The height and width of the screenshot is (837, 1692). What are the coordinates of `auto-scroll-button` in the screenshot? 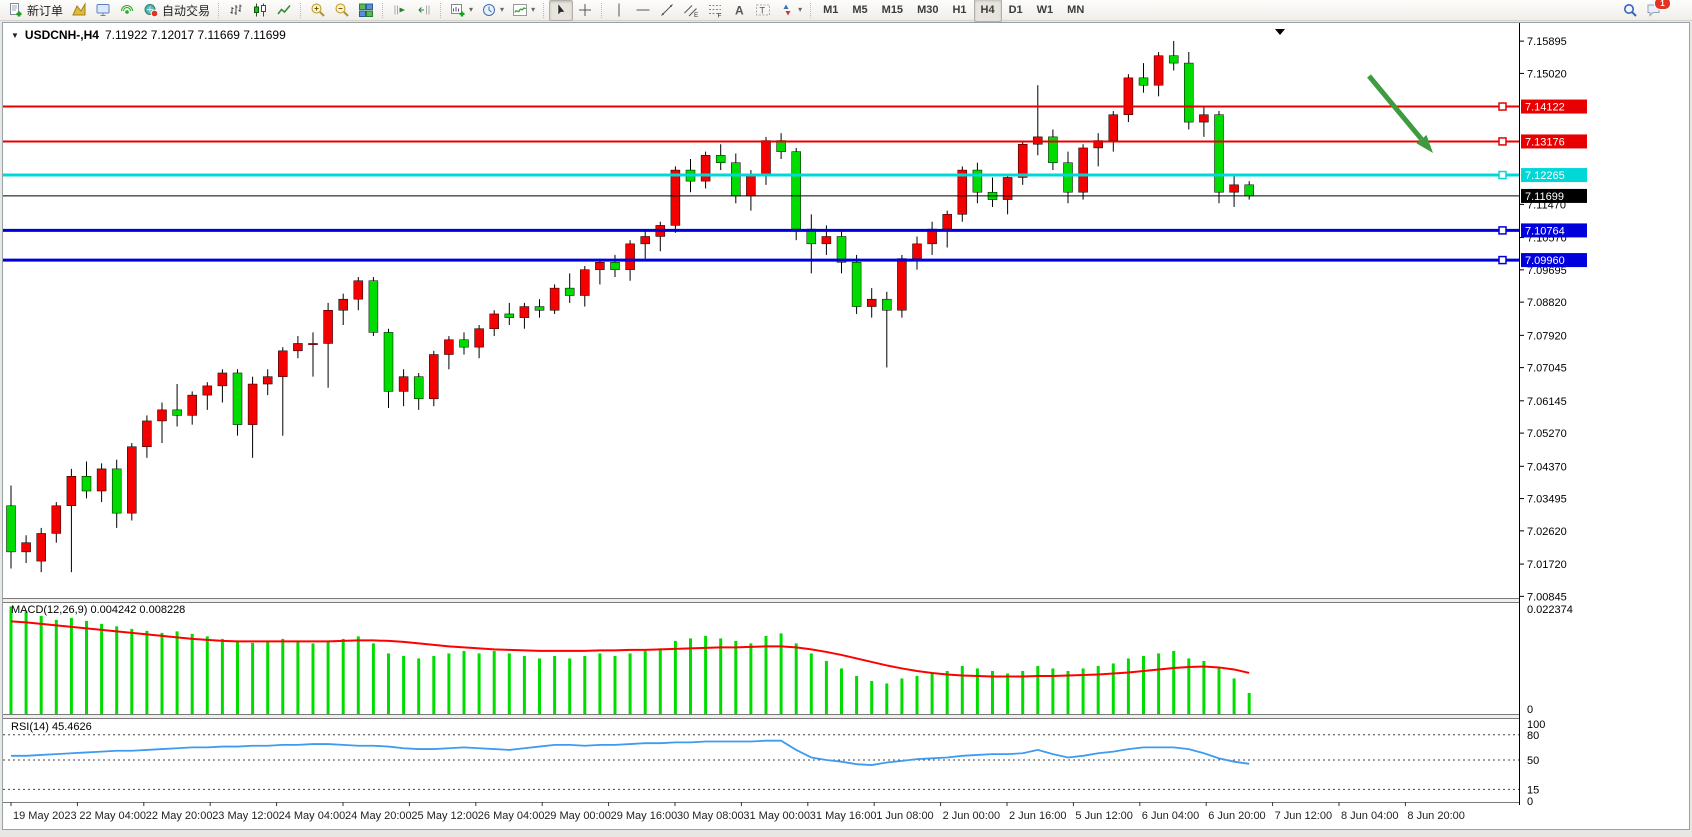 It's located at (400, 10).